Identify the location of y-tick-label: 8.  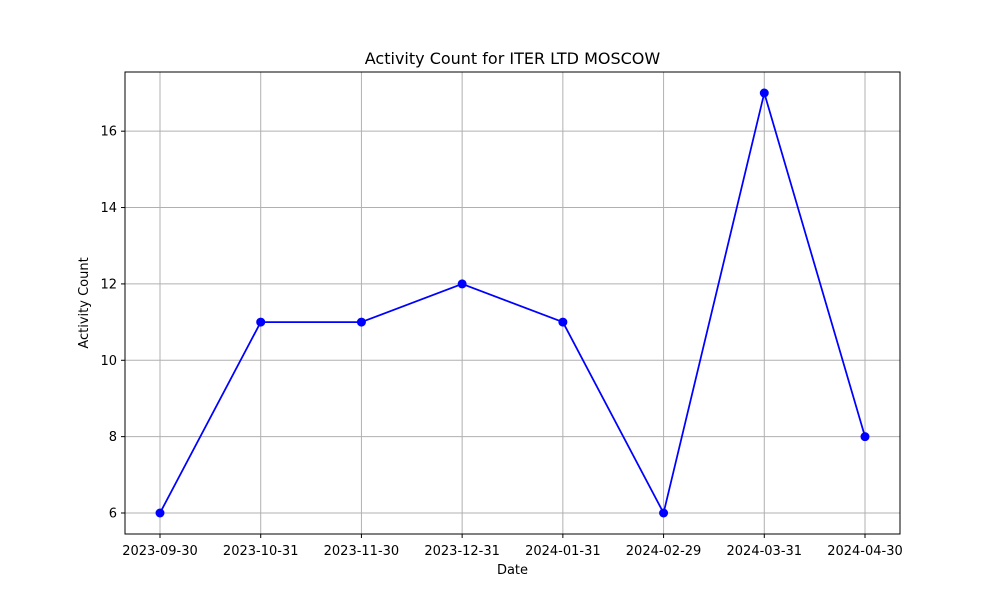
(113, 437).